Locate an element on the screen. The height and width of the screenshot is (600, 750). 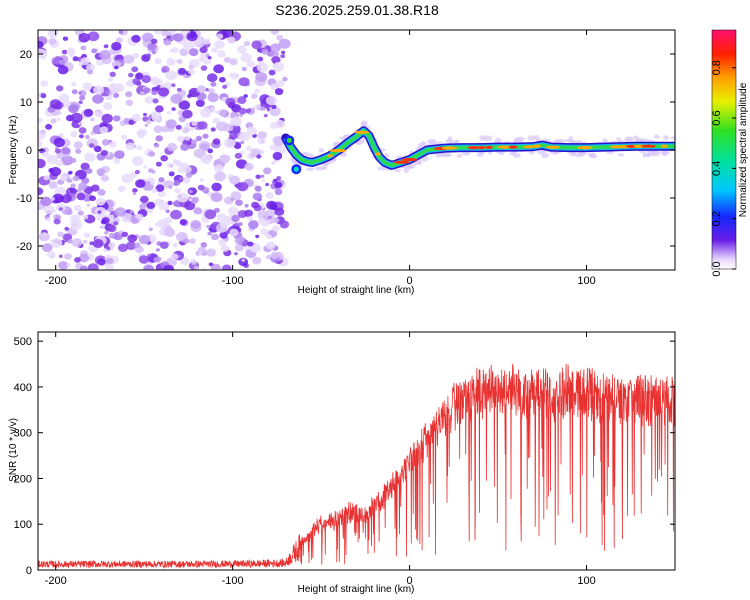
colorbar-tick-label: 0.4 is located at coordinates (717, 168).